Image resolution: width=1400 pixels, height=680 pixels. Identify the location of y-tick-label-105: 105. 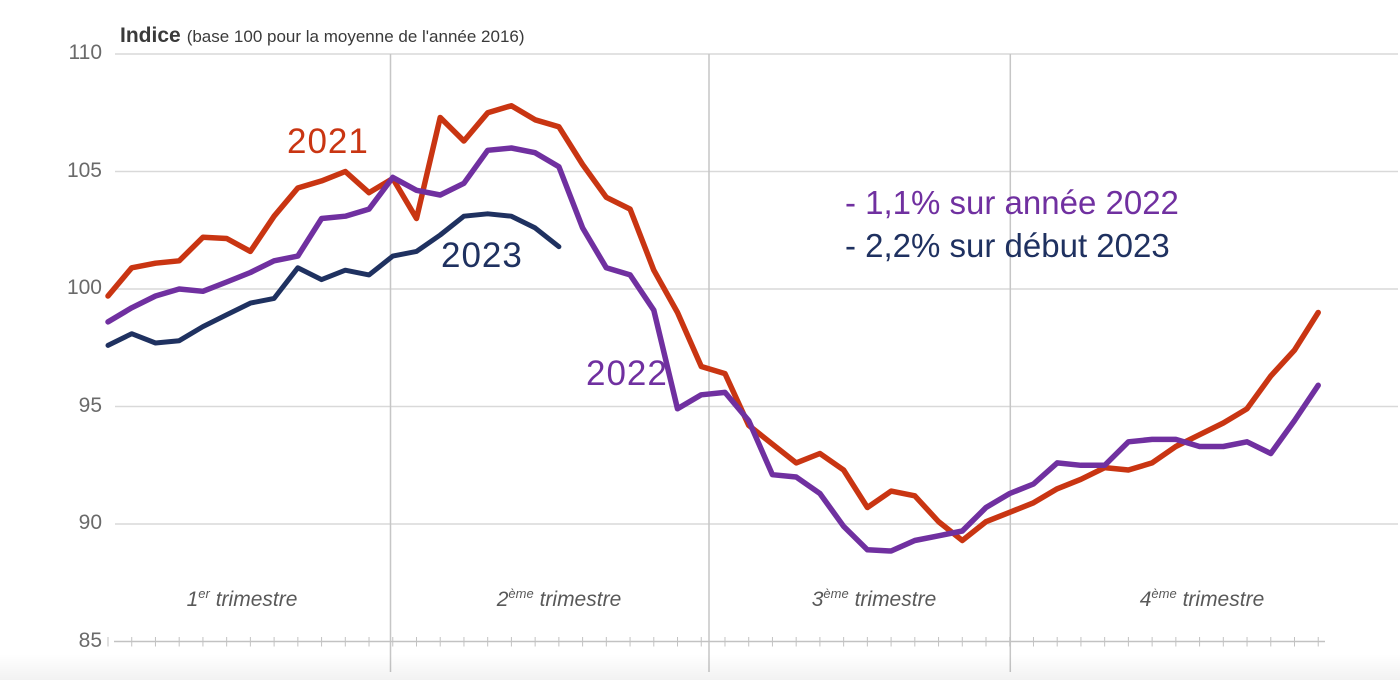
(84, 170).